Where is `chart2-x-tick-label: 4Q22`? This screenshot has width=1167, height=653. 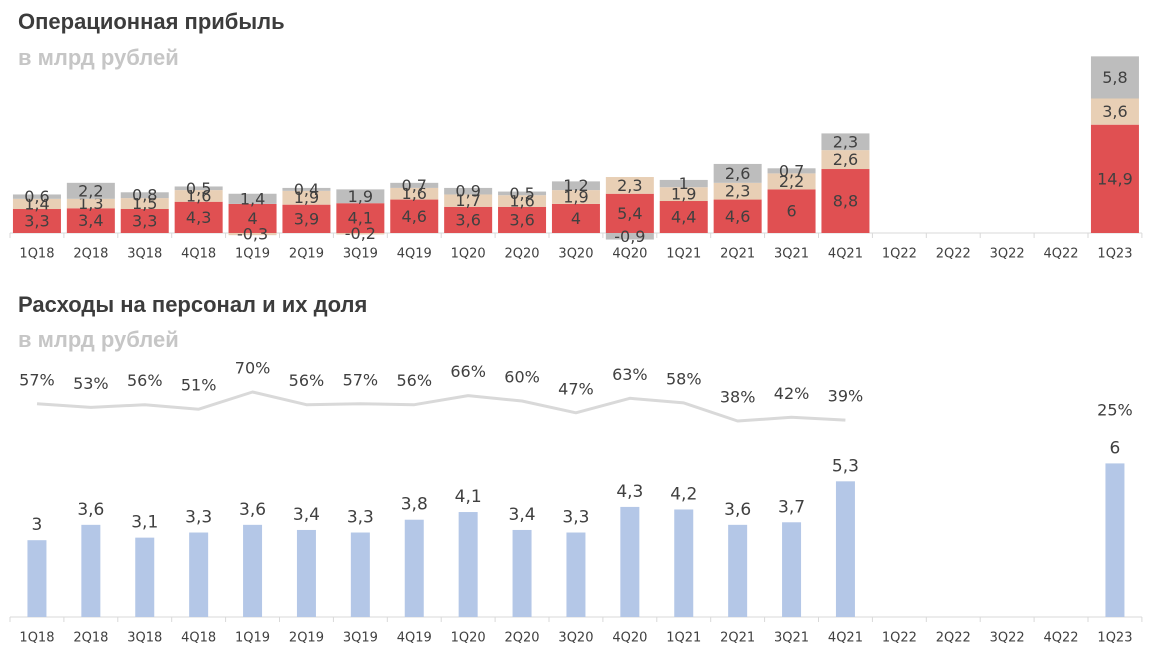
chart2-x-tick-label: 4Q22 is located at coordinates (1061, 638).